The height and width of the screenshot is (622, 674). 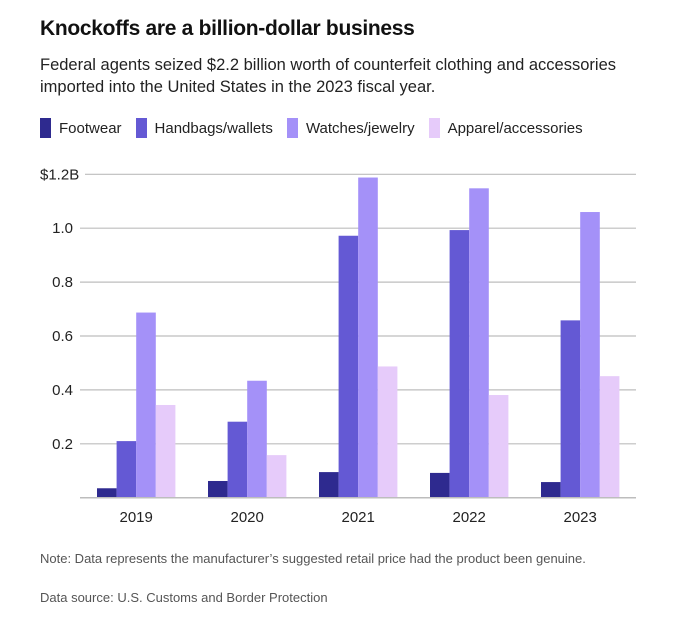 What do you see at coordinates (360, 128) in the screenshot?
I see `legend-label: Watches/jewelry` at bounding box center [360, 128].